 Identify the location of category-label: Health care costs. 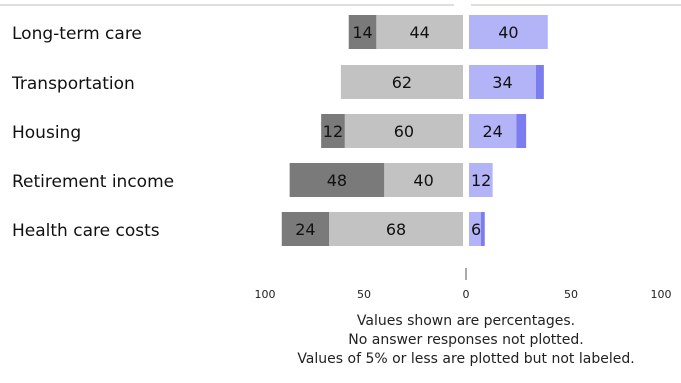
(86, 231).